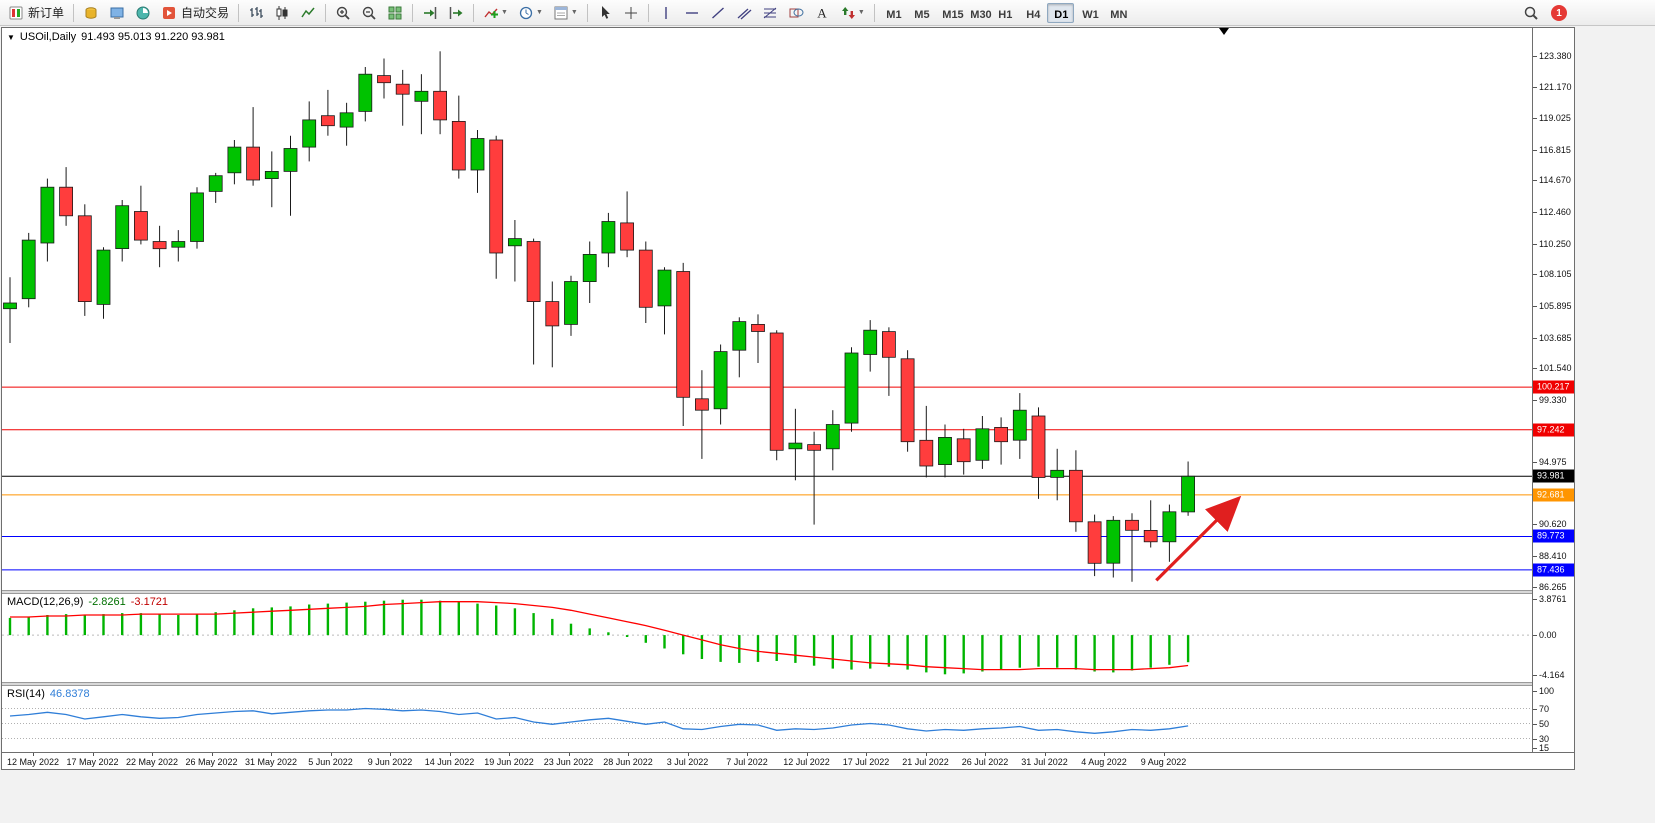 The height and width of the screenshot is (823, 1655). What do you see at coordinates (852, 13) in the screenshot?
I see `arrows-button: ▼` at bounding box center [852, 13].